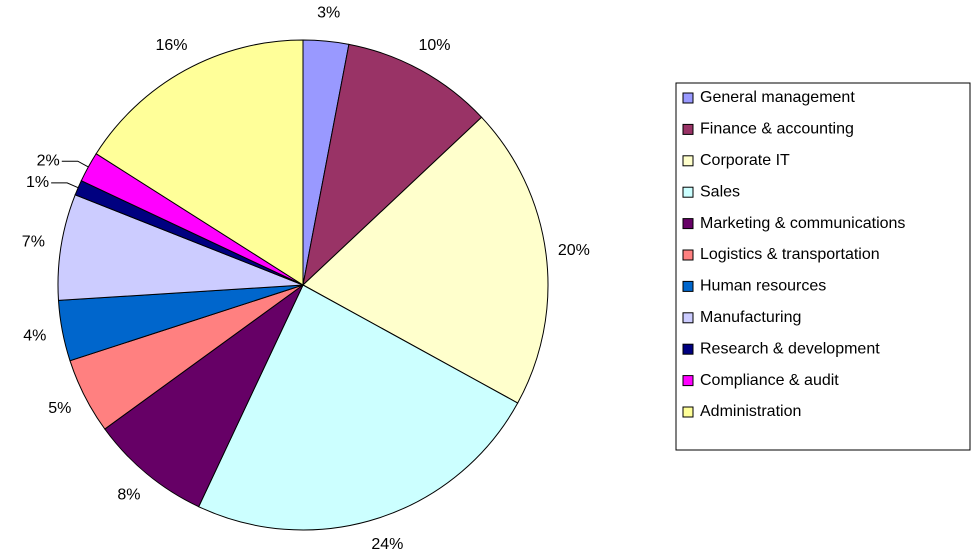 The width and height of the screenshot is (973, 559). Describe the element at coordinates (171, 45) in the screenshot. I see `data-label: 16%` at that location.